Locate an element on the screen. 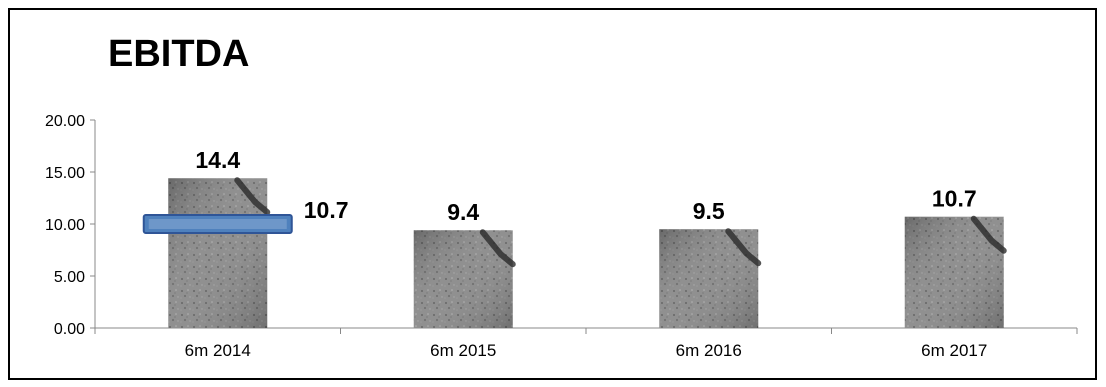 The width and height of the screenshot is (1106, 387). data-label: 9.4 is located at coordinates (463, 212).